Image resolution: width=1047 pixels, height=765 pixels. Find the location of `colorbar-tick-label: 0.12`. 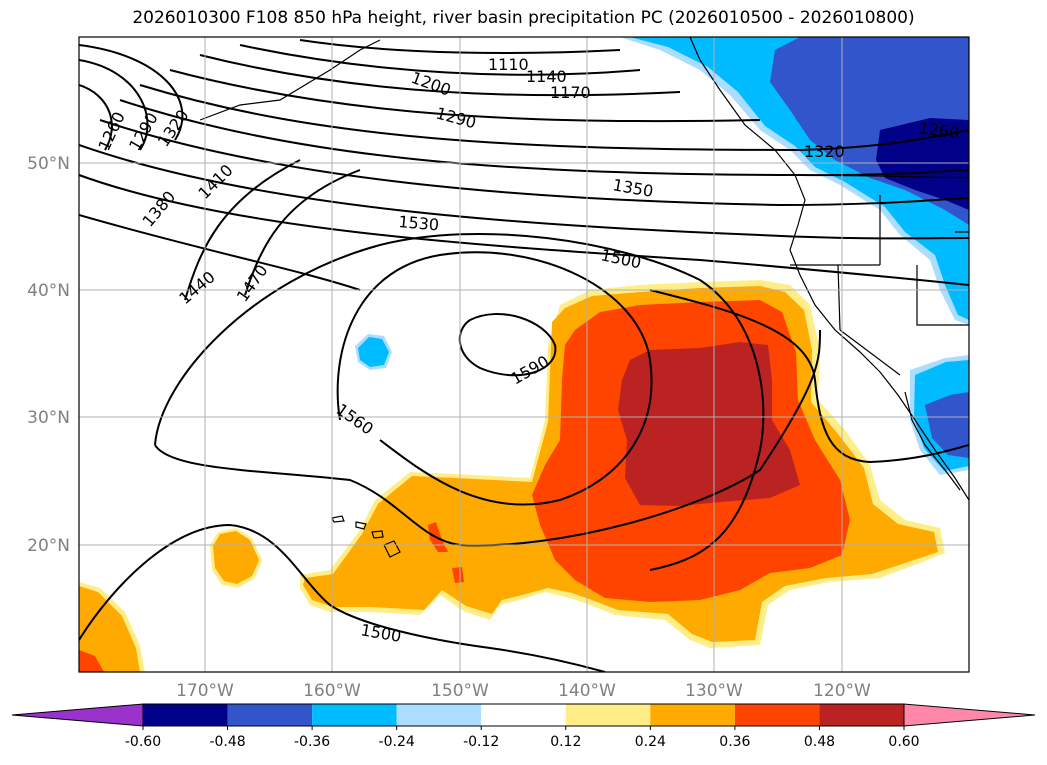

colorbar-tick-label: 0.12 is located at coordinates (565, 742).